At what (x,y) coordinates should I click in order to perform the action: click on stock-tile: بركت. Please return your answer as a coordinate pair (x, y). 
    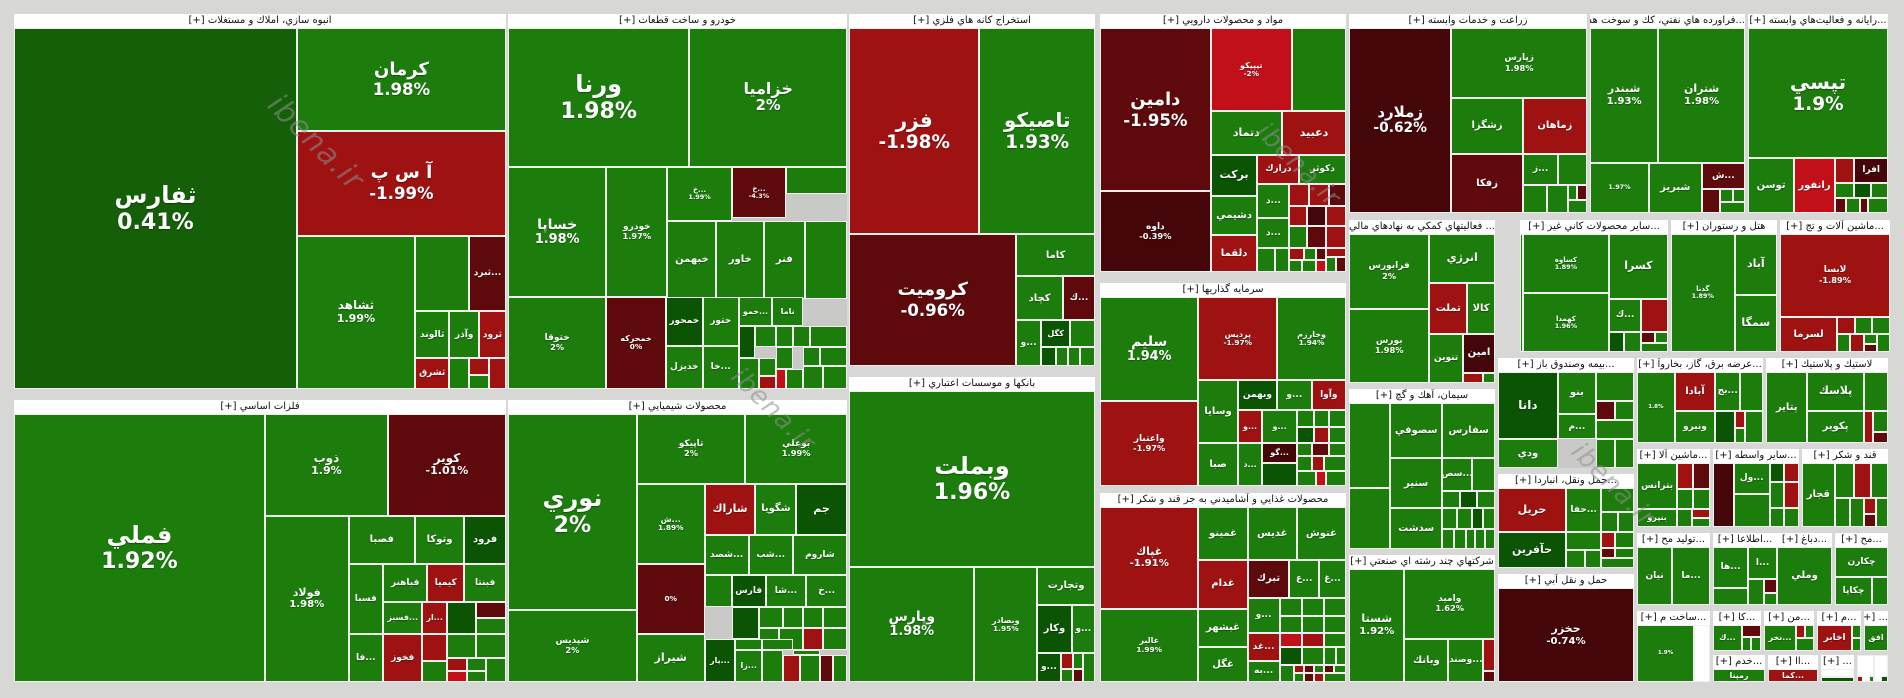
    Looking at the image, I should click on (1234, 175).